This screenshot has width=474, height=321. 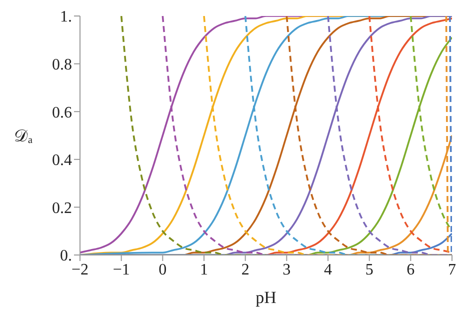 I want to click on y-tick-label: 0.2, so click(x=62, y=208).